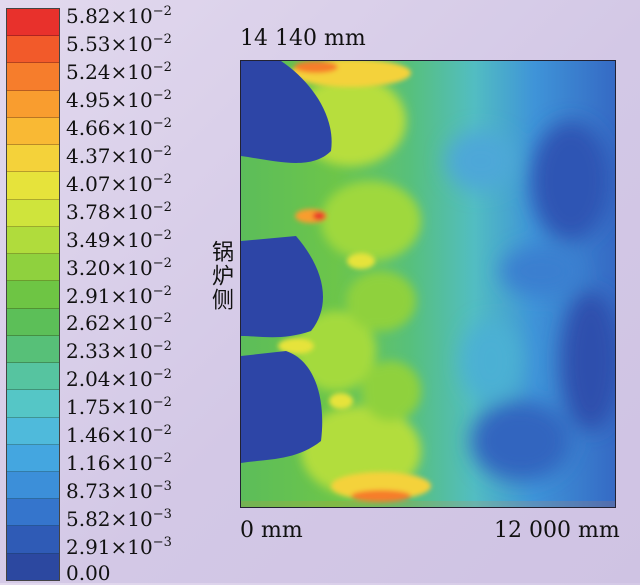 This screenshot has width=640, height=585. Describe the element at coordinates (119, 490) in the screenshot. I see `colorbar-tick-label: 8.73×10−3` at that location.